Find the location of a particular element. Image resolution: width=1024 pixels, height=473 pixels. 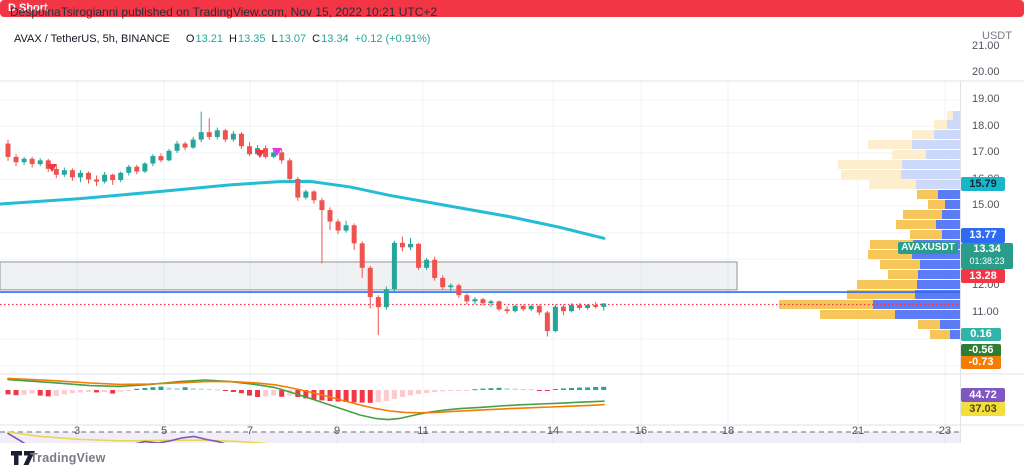

time-axis: 3 5 7 9 11 14 16 18 21 23 is located at coordinates (480, 431).